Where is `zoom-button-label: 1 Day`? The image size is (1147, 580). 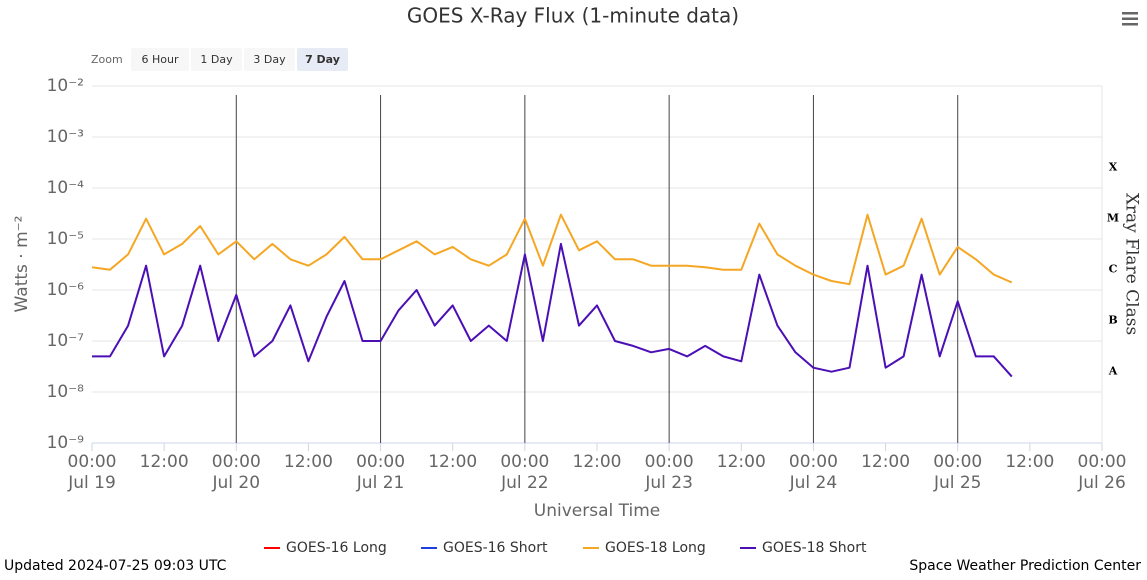 zoom-button-label: 1 Day is located at coordinates (216, 59).